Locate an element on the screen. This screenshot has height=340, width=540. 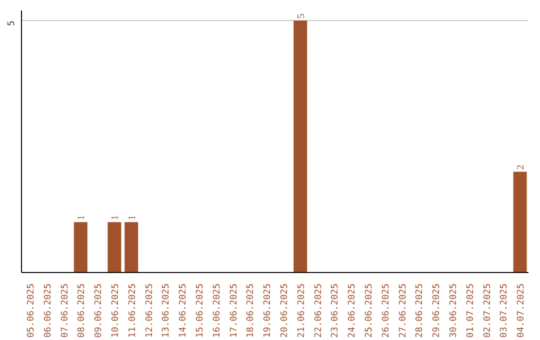
x-tick-label: 01.07.2025 is located at coordinates (471, 310).